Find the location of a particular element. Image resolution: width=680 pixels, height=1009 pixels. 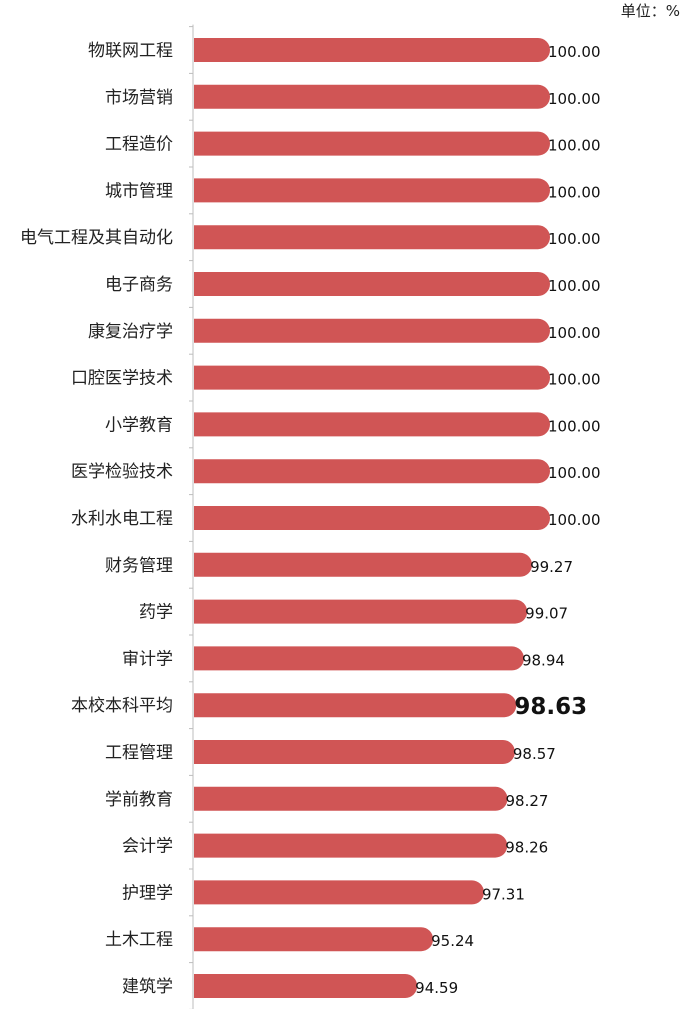

value-label: 94.59 is located at coordinates (436, 988).